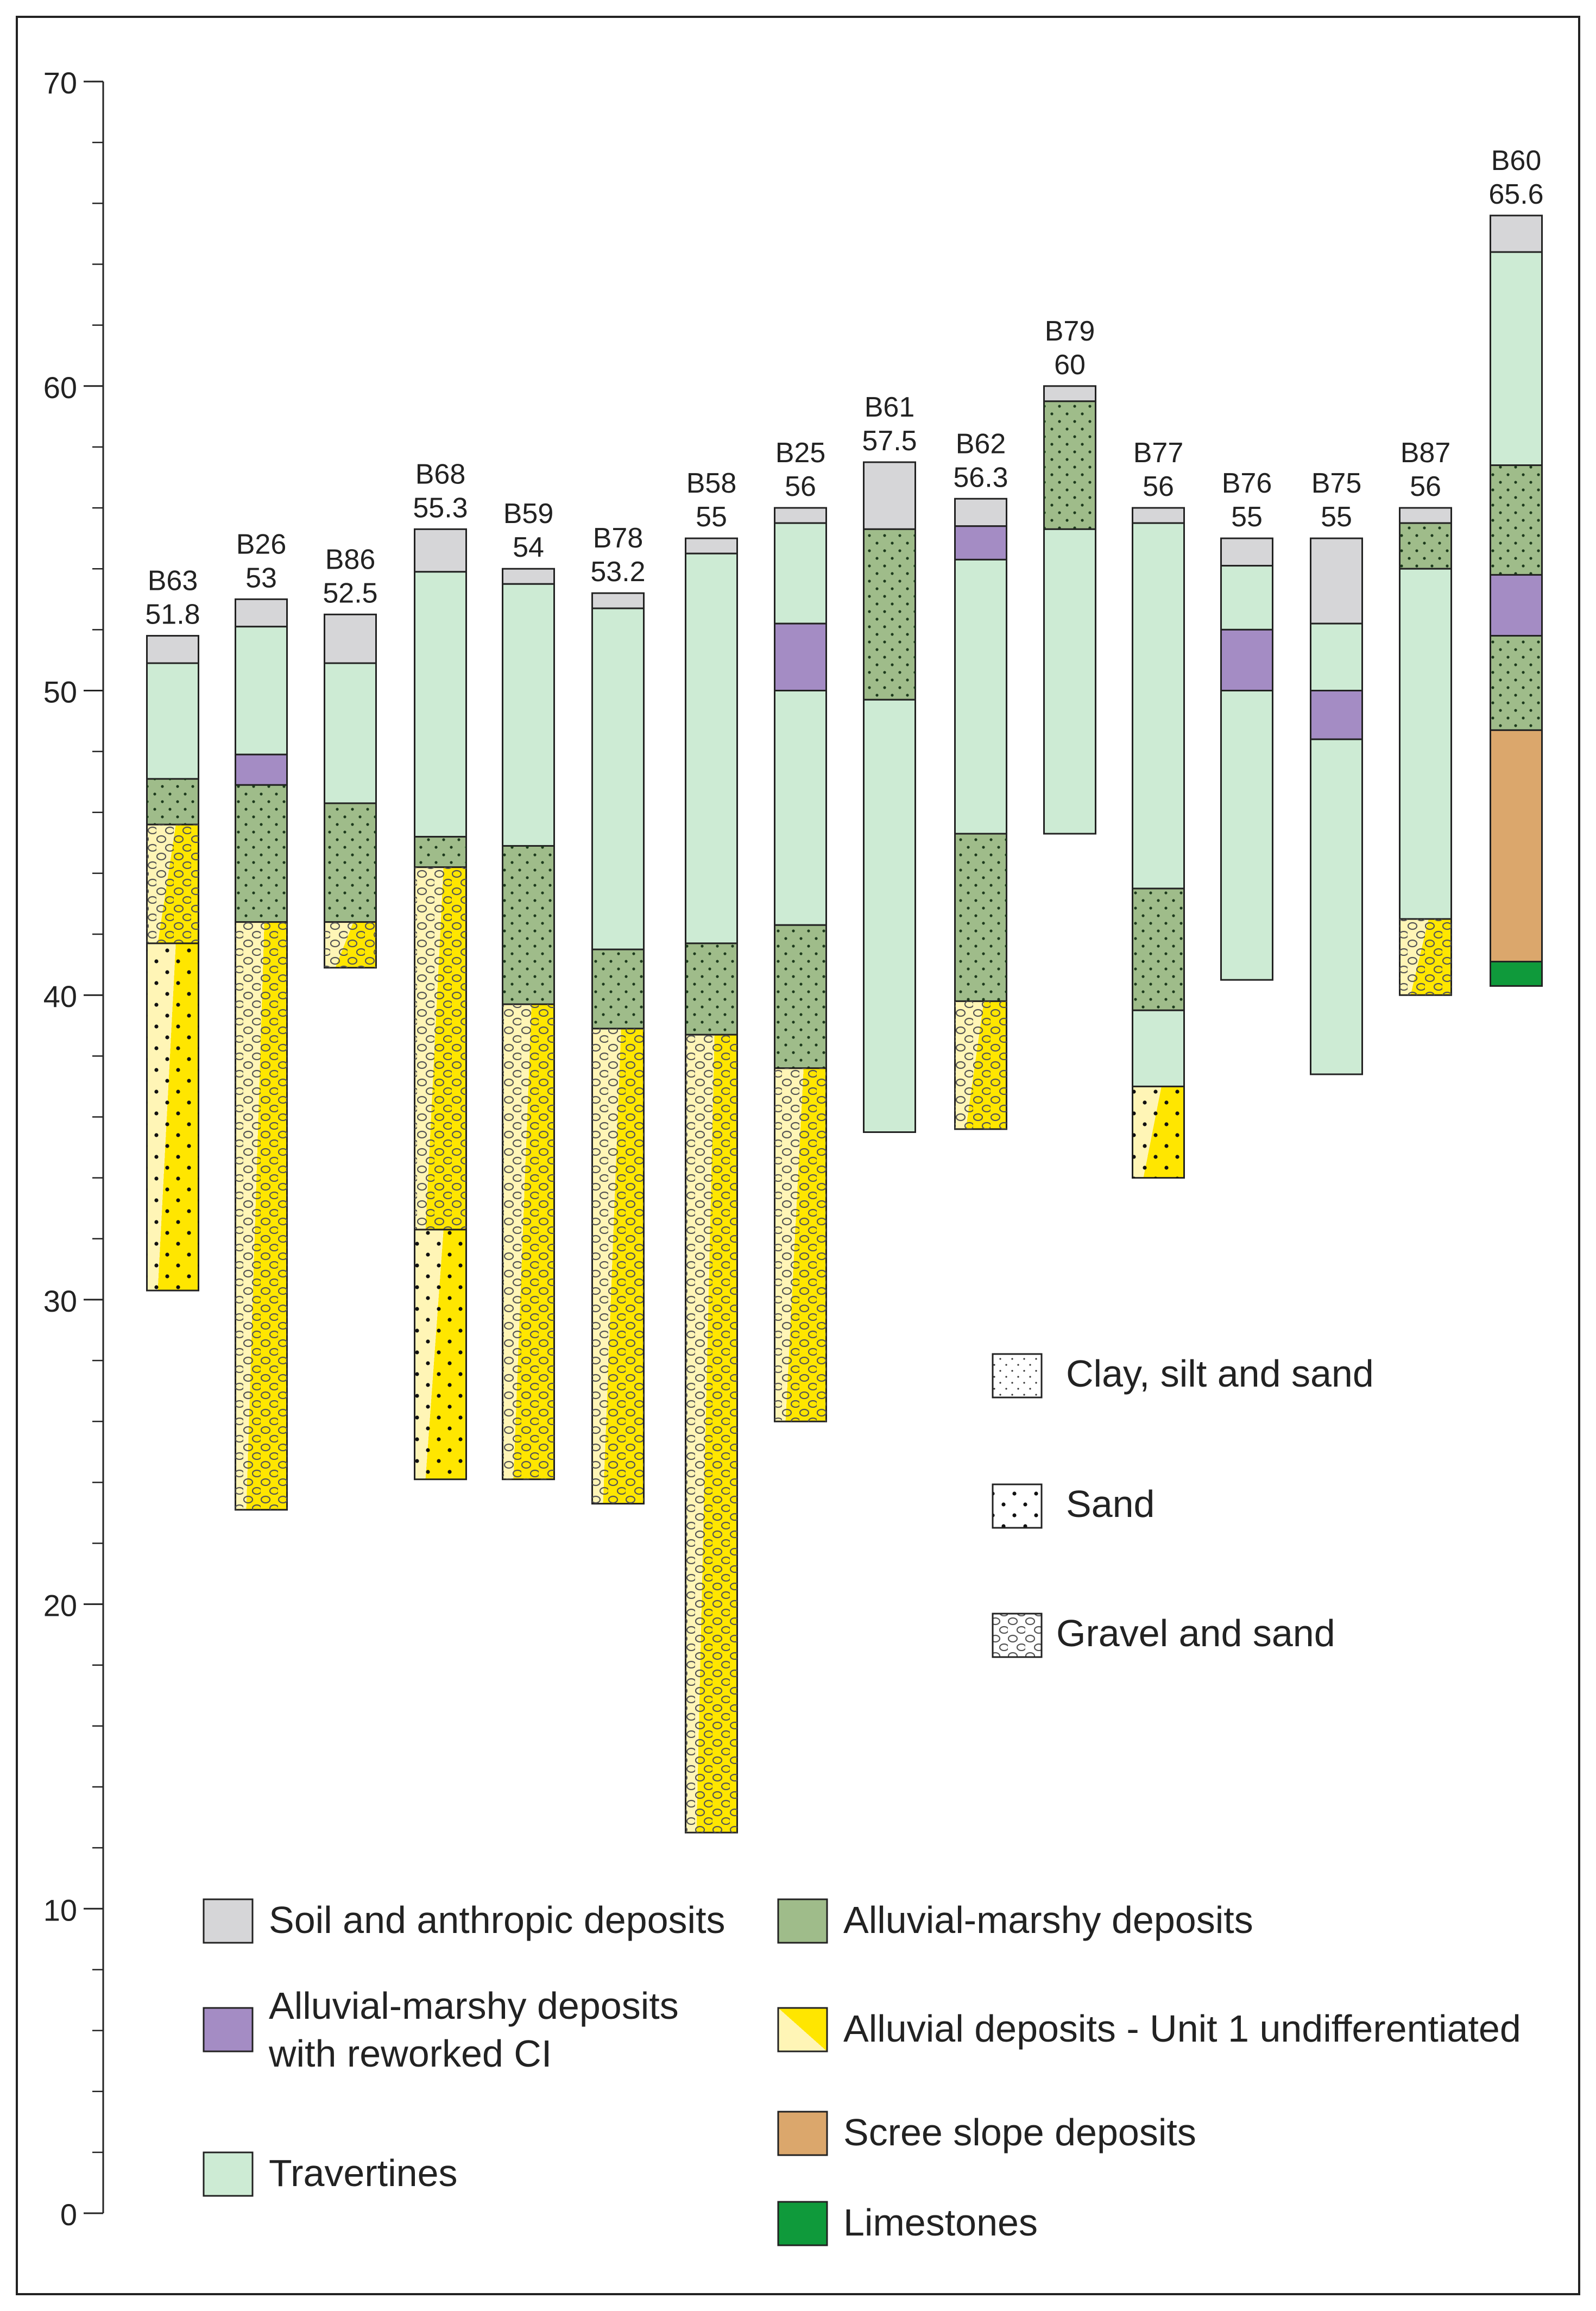  I want to click on borehole-name: B25, so click(800, 453).